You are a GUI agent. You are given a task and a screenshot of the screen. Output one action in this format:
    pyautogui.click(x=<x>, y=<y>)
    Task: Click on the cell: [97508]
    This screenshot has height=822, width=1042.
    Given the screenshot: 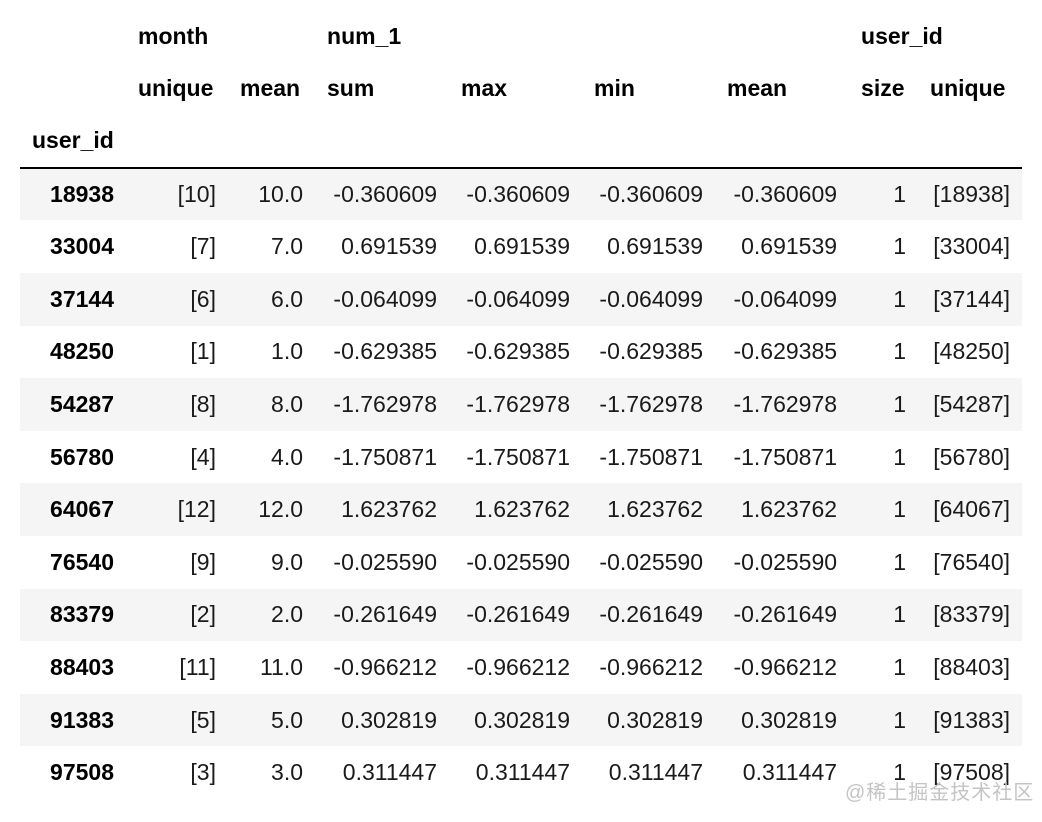 What is the action you would take?
    pyautogui.click(x=972, y=772)
    